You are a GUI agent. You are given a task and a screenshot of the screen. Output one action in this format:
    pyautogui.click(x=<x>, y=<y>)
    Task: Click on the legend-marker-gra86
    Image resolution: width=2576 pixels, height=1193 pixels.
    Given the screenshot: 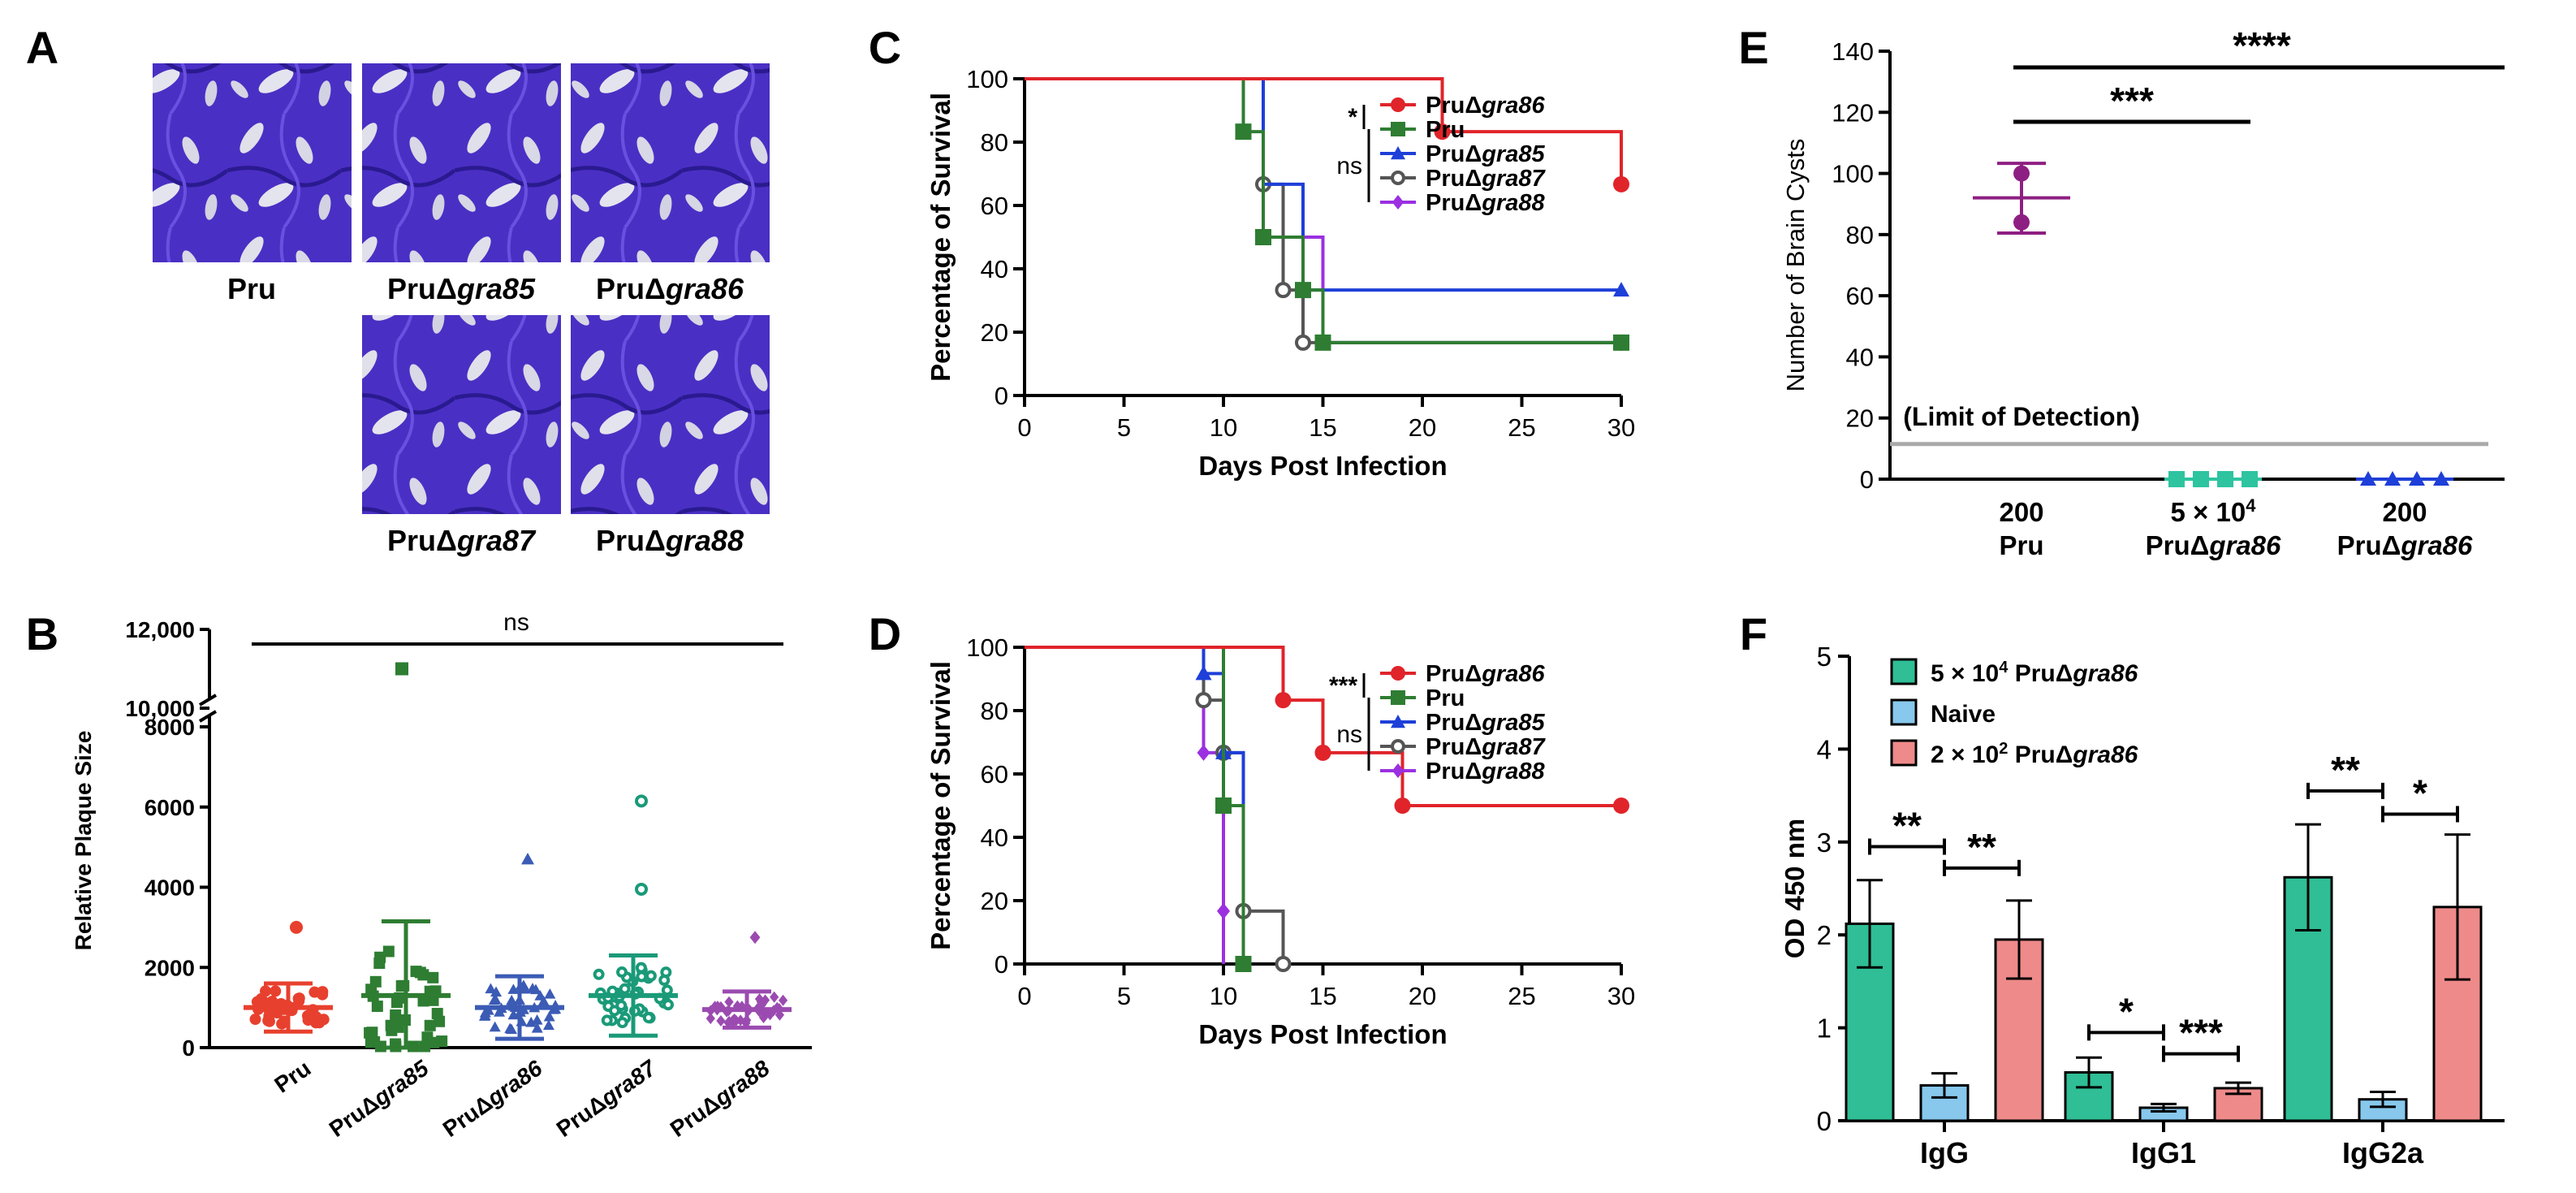 What is the action you would take?
    pyautogui.click(x=1398, y=673)
    